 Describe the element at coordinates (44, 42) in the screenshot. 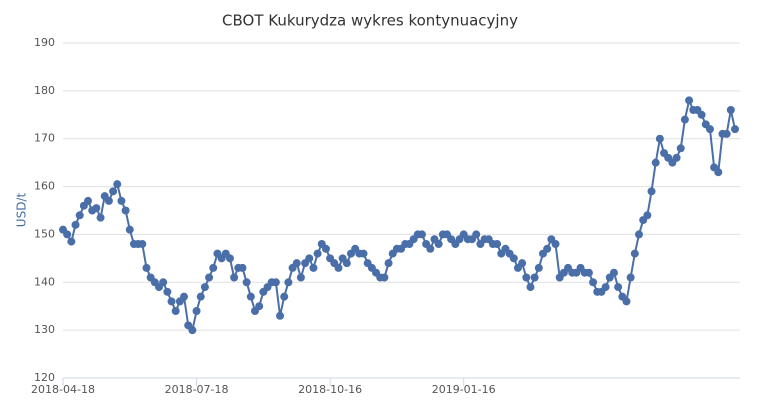

I see `y-tick-label: 190` at that location.